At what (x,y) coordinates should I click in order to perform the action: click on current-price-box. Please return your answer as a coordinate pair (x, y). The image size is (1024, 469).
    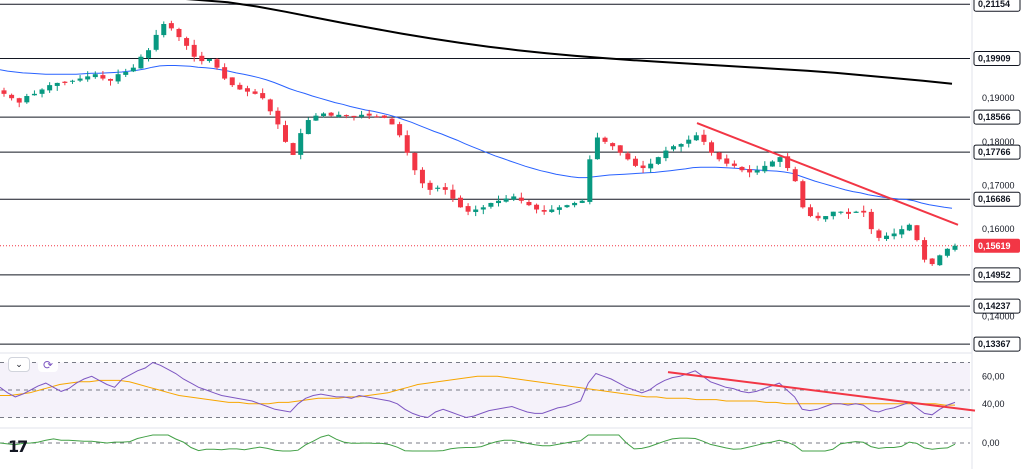
    Looking at the image, I should click on (997, 245).